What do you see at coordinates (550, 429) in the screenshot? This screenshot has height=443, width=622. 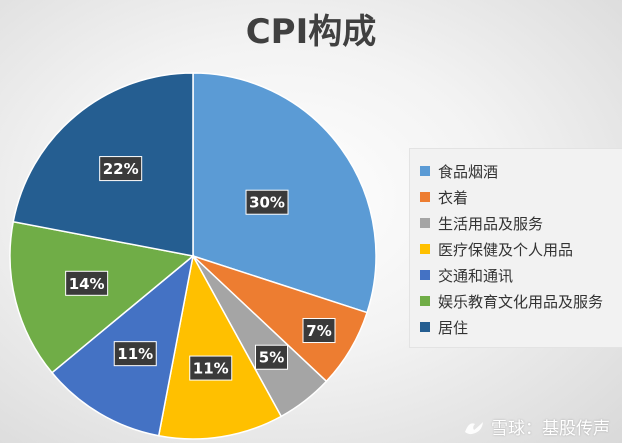 I see `watermark-text: 雪球：基股传声` at bounding box center [550, 429].